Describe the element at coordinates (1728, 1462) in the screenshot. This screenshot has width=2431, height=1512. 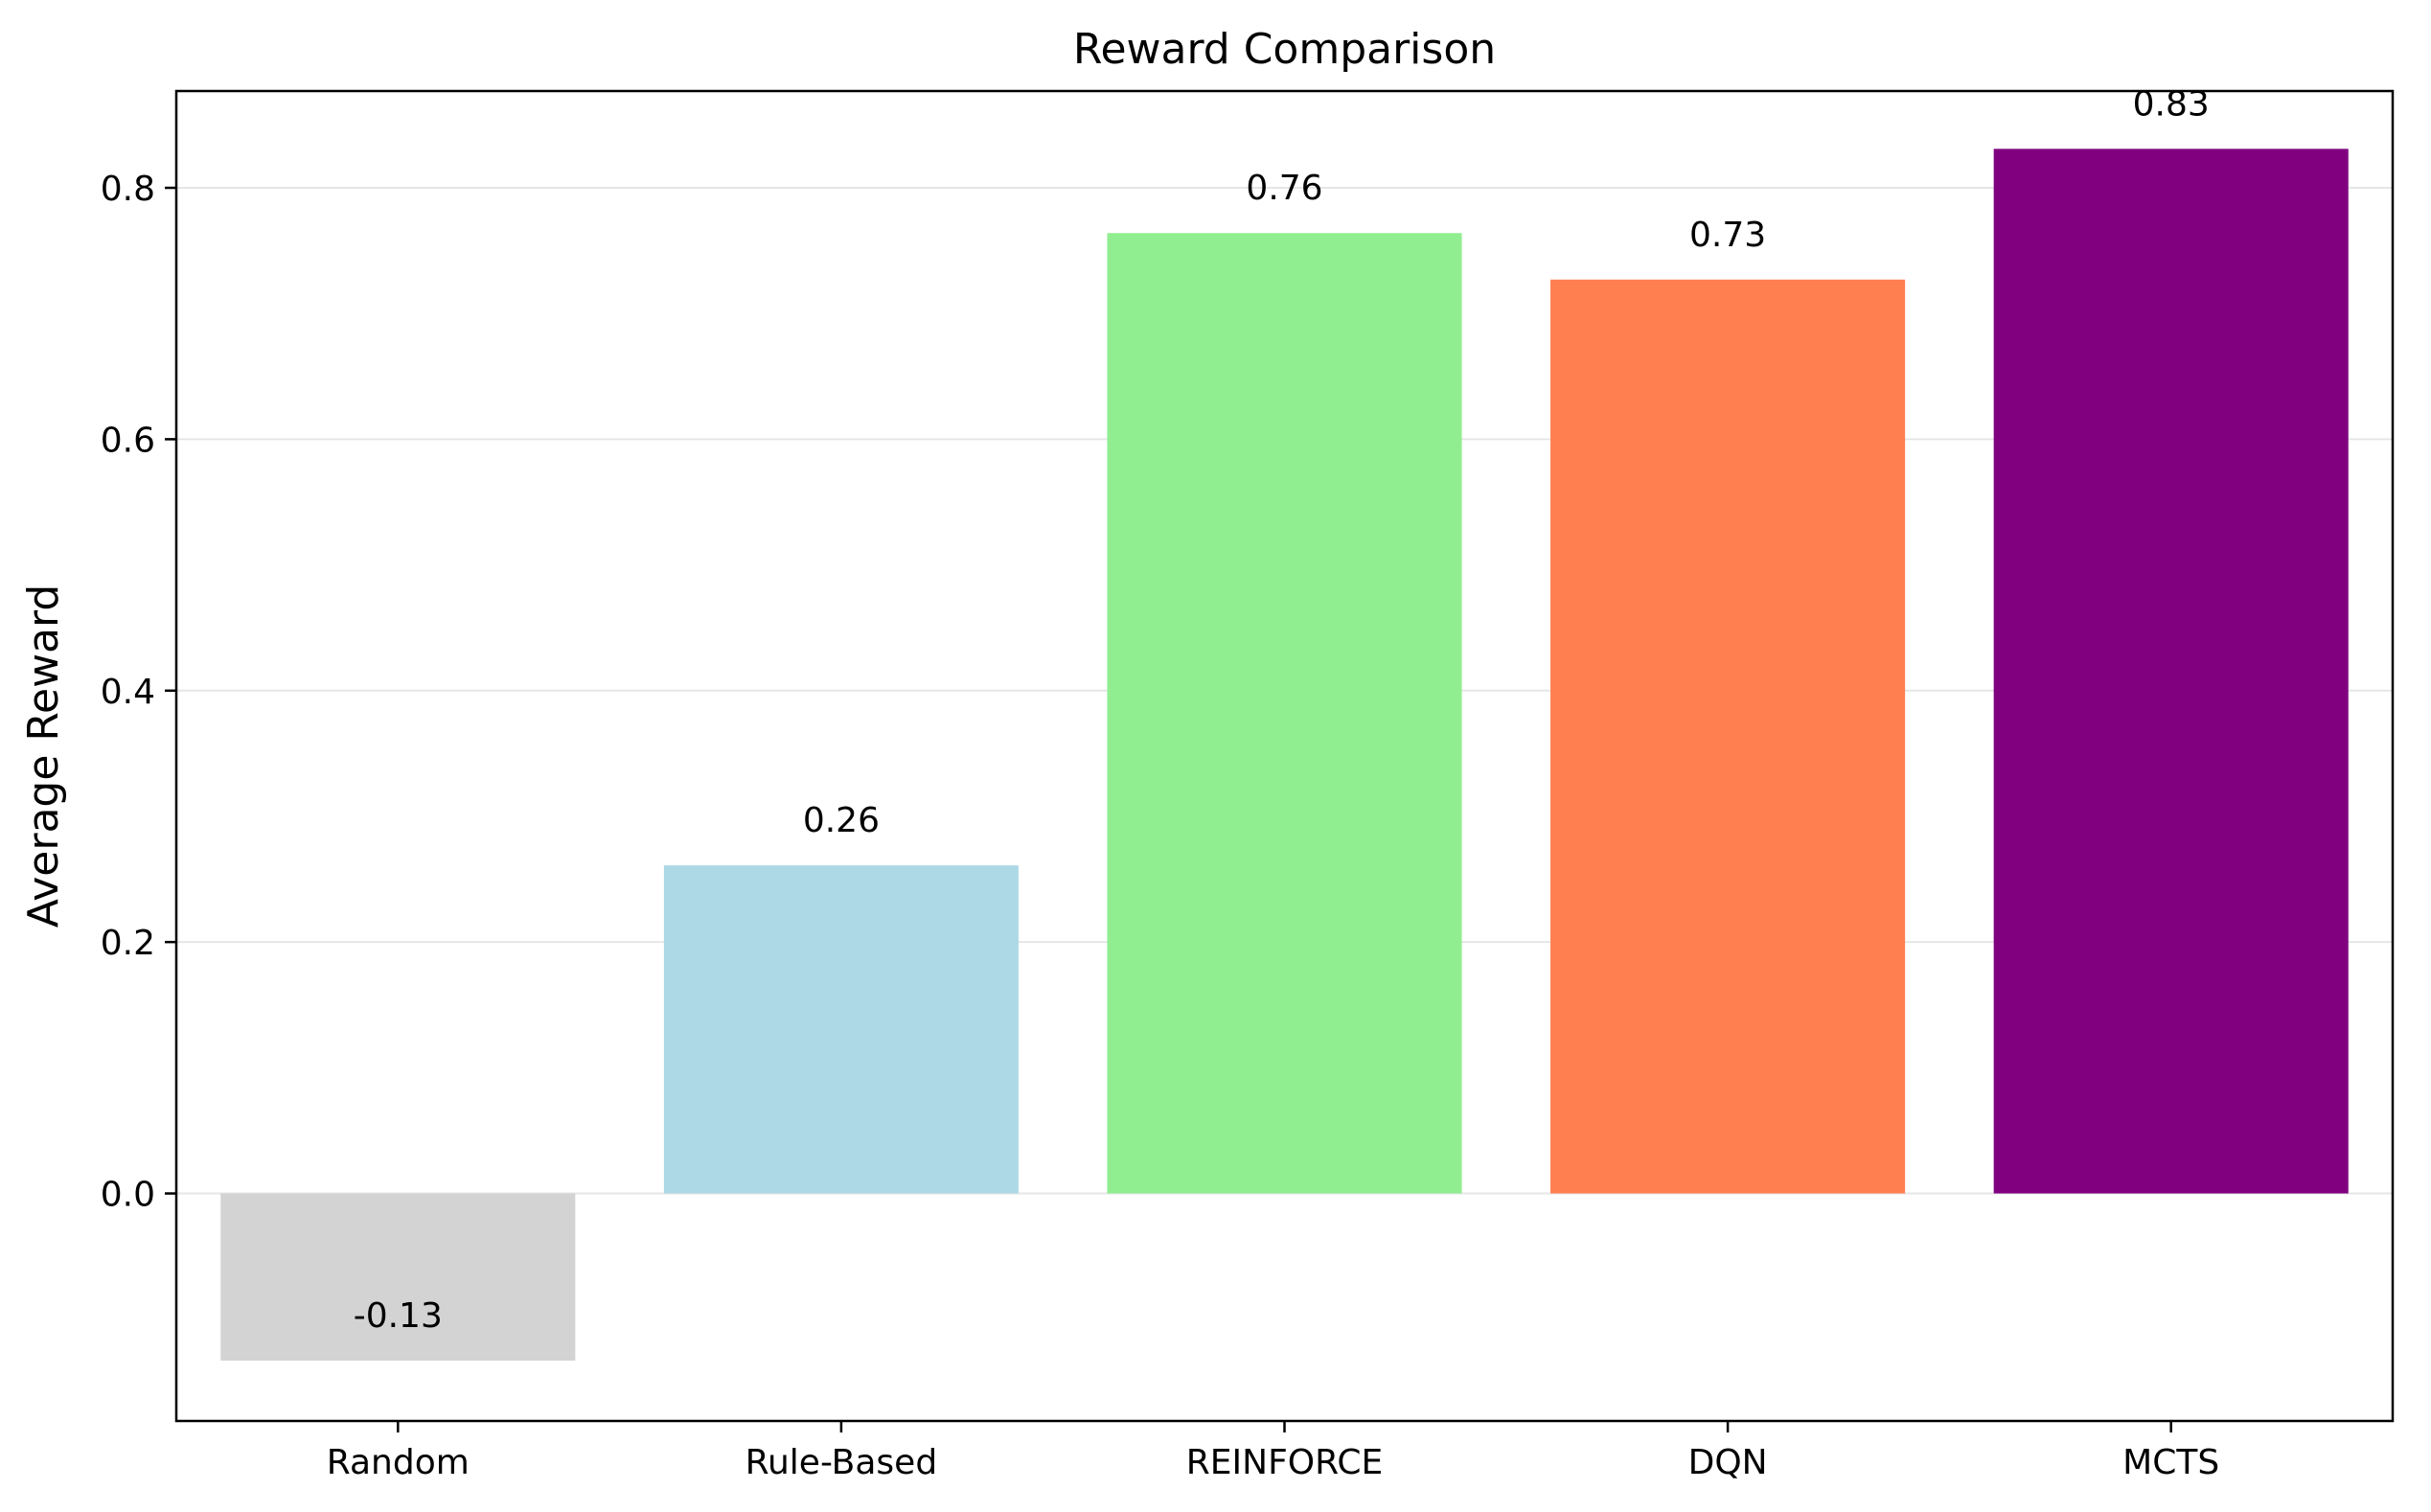
I see `x-tick-label: DQN` at that location.